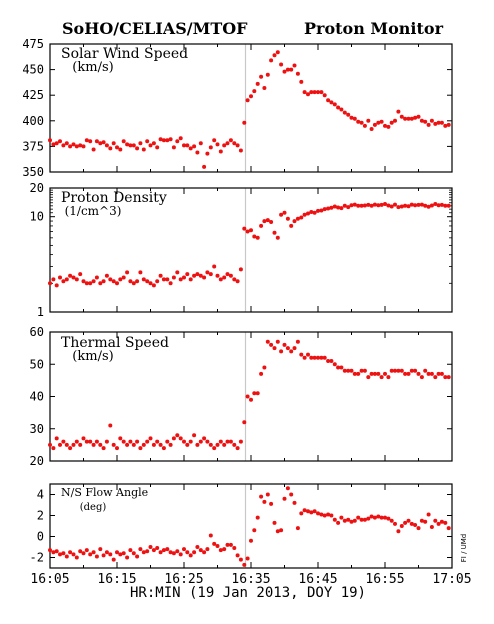 The height and width of the screenshot is (624, 494). What do you see at coordinates (37, 188) in the screenshot?
I see `y-tick-label: 20` at bounding box center [37, 188].